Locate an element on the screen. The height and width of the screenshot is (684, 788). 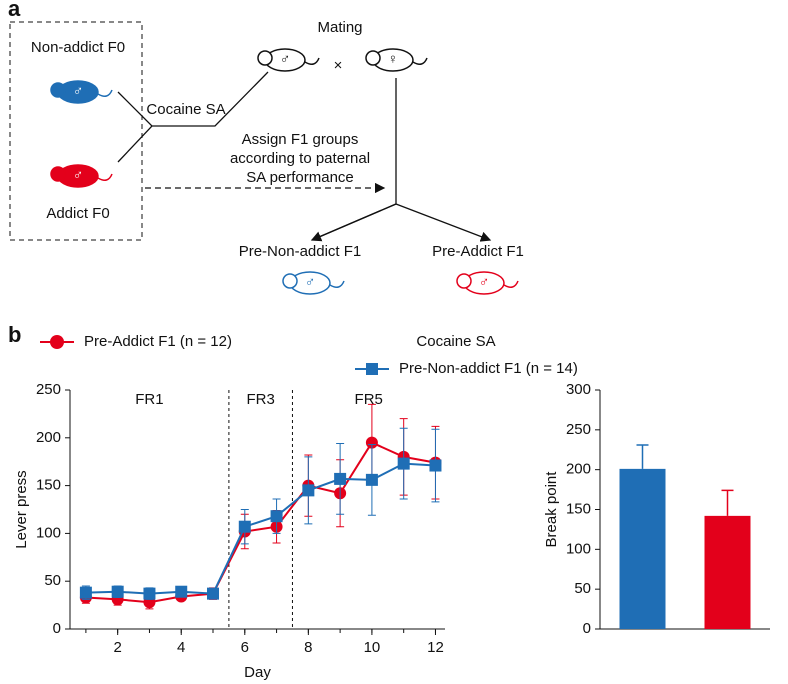
y-axis-label: Break point is located at coordinates (551, 509).